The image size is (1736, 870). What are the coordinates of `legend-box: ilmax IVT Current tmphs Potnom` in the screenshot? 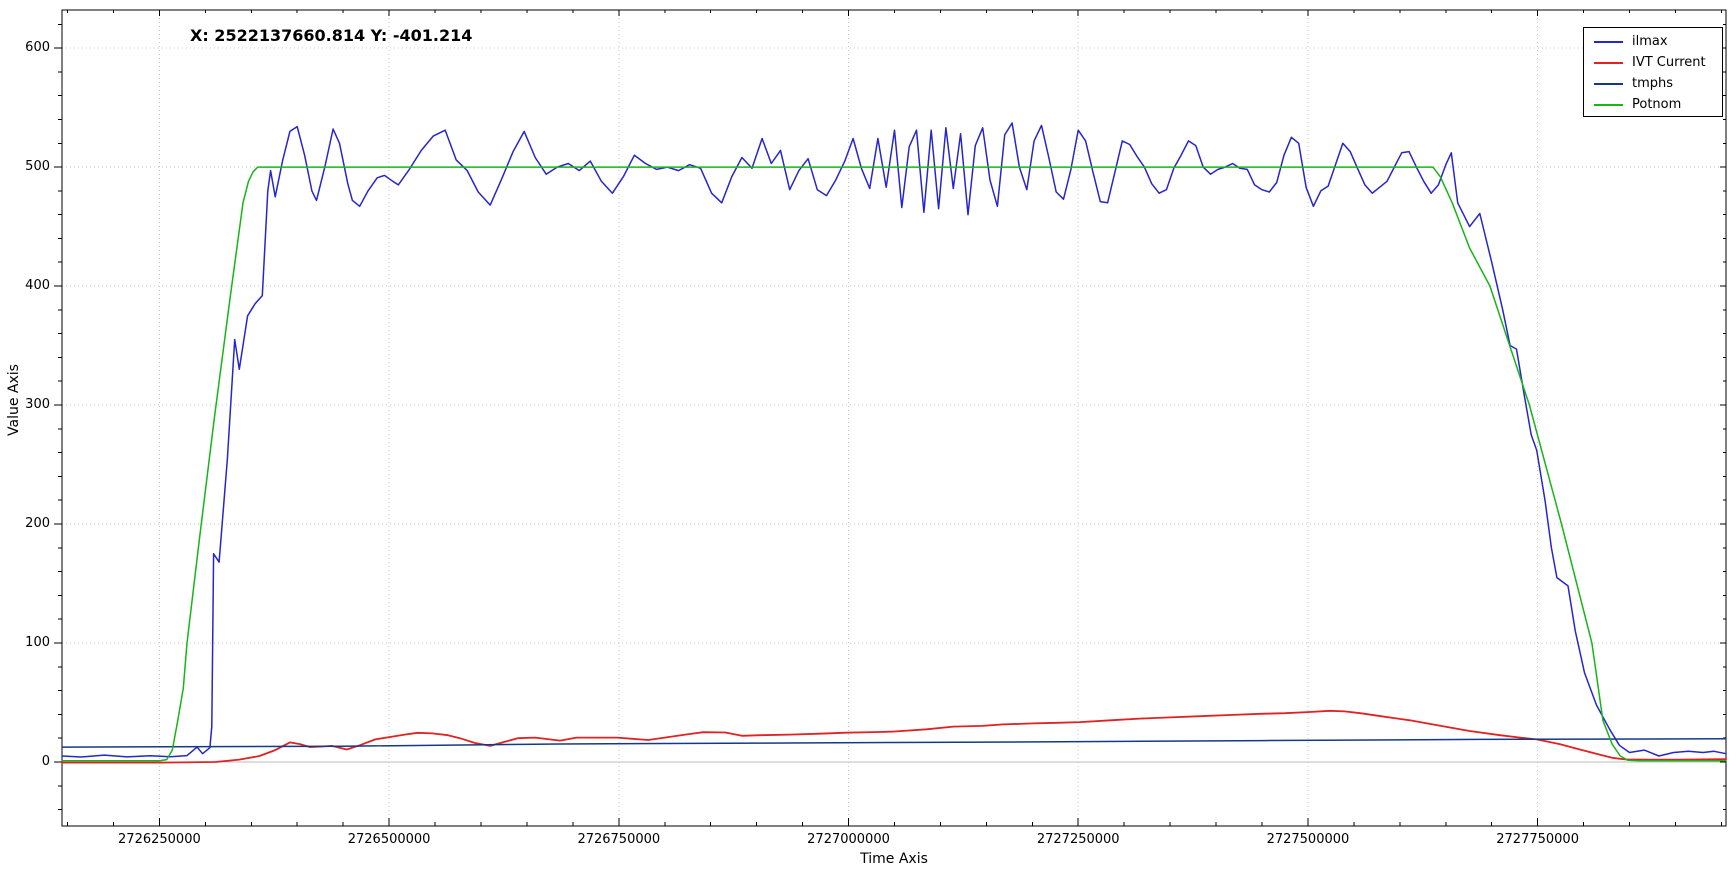 It's located at (1653, 72).